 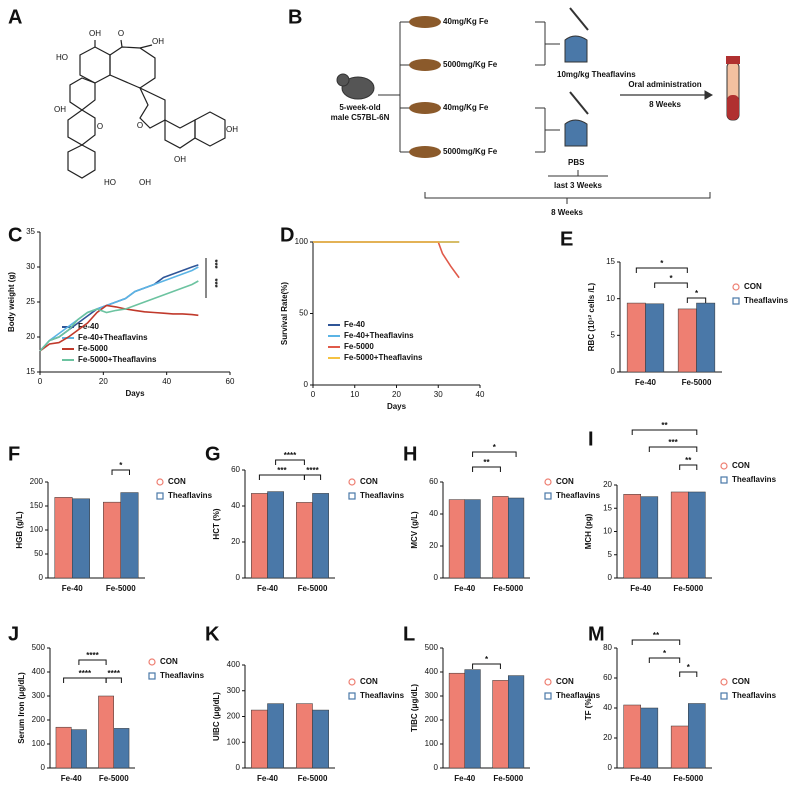 I want to click on y-axis-label: MCH (pg), so click(x=588, y=531).